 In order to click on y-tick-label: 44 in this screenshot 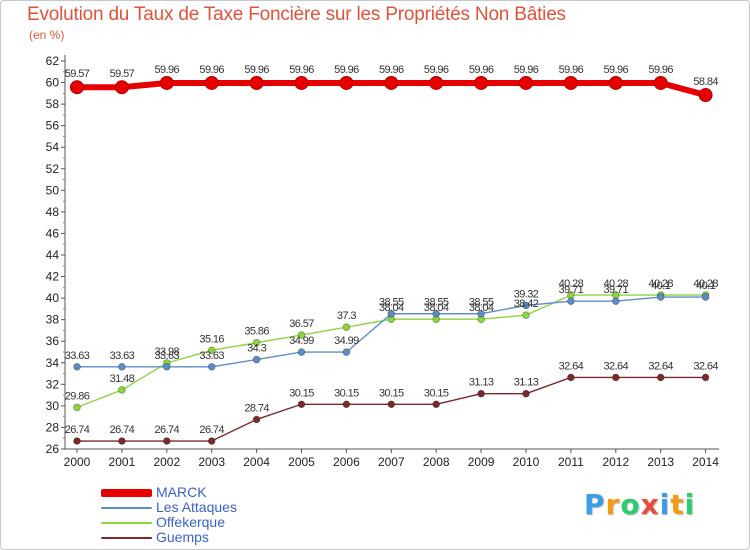, I will do `click(53, 255)`.